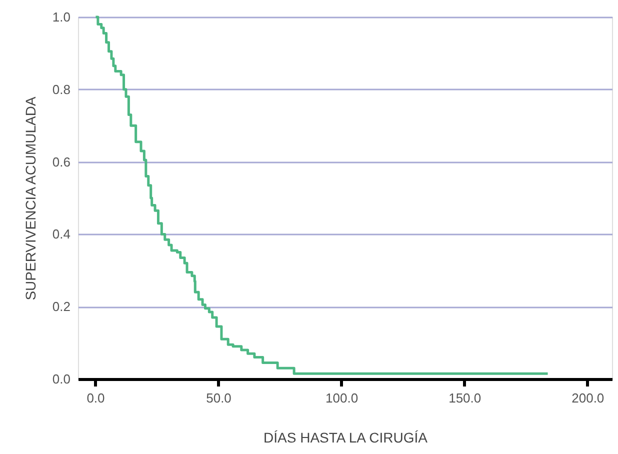  I want to click on y-tick-label: 0.0, so click(61, 379).